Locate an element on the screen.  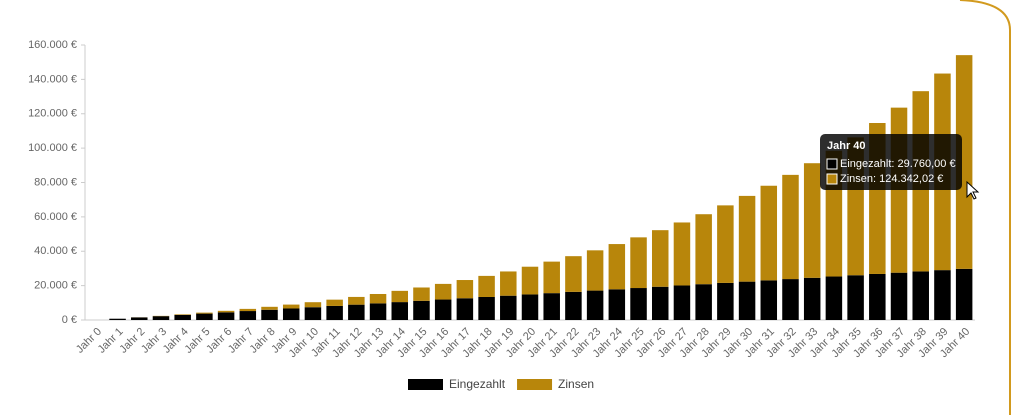
y-tick-label: 100.000 € is located at coordinates (52, 148).